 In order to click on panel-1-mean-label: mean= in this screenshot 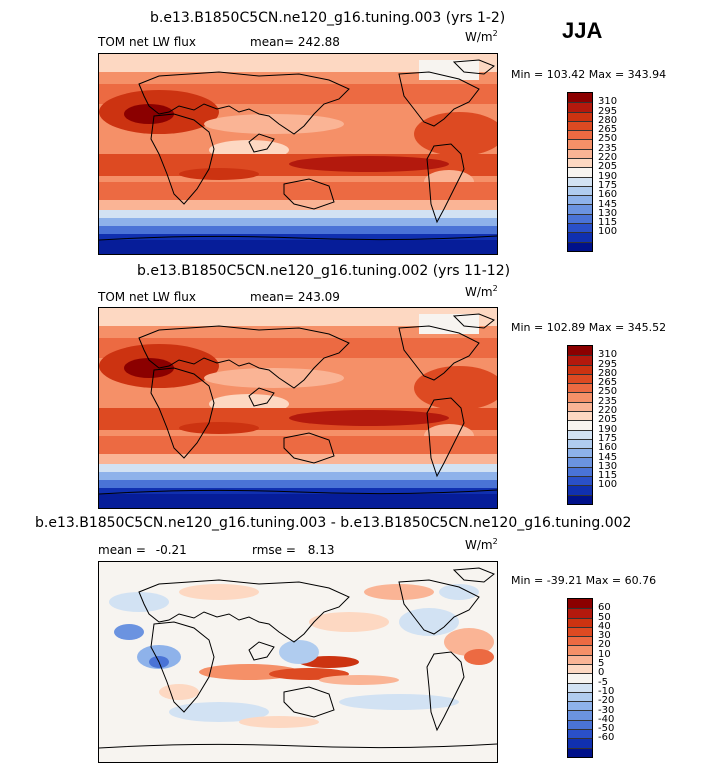, I will do `click(272, 42)`.